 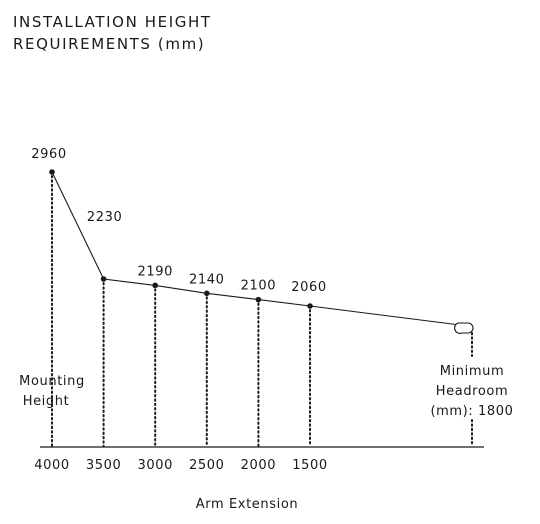 I want to click on arm-end-loop, so click(x=464, y=328).